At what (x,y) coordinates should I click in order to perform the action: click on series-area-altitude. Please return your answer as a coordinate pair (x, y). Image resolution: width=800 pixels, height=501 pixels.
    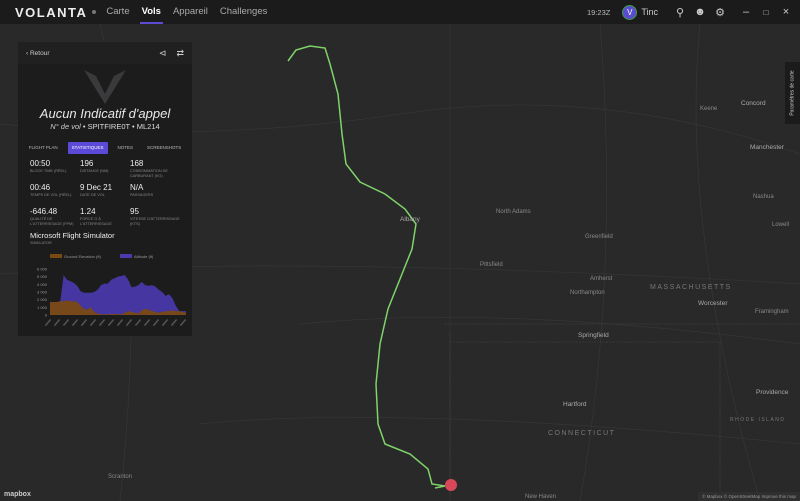
    Looking at the image, I should click on (118, 295).